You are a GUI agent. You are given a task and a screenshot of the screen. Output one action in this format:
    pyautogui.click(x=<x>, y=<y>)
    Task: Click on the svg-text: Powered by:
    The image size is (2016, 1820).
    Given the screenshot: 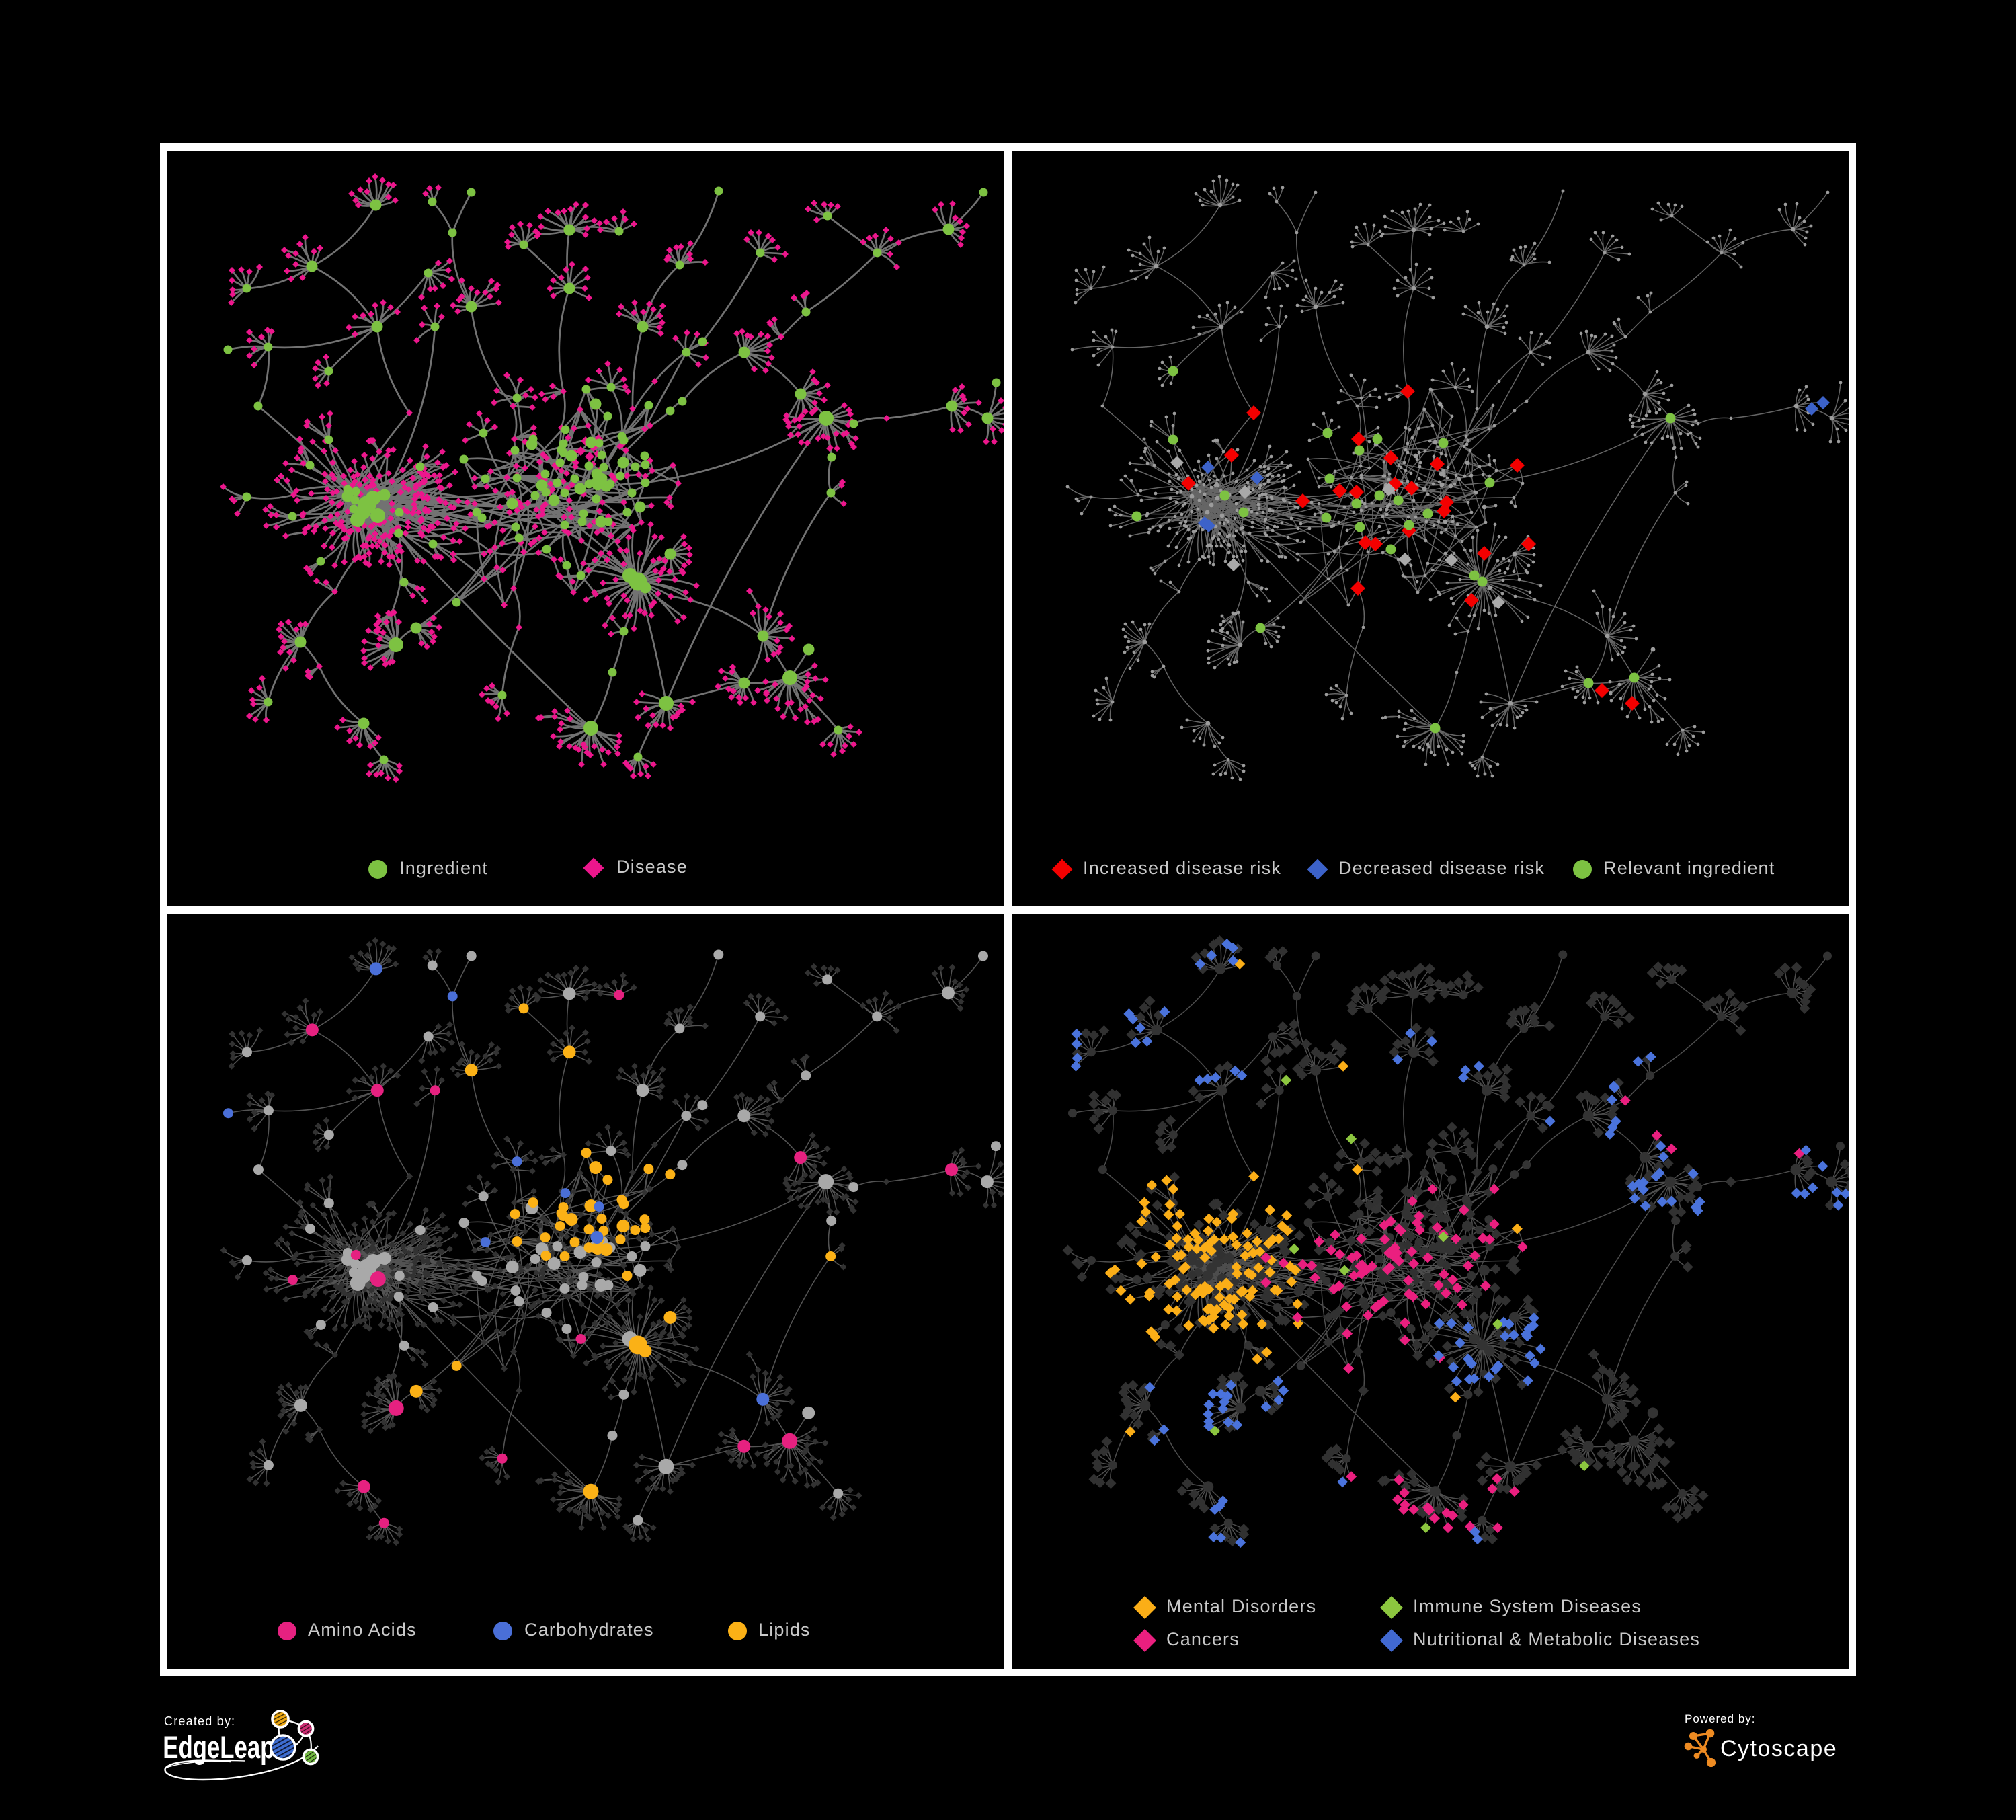 What is the action you would take?
    pyautogui.click(x=1720, y=1718)
    